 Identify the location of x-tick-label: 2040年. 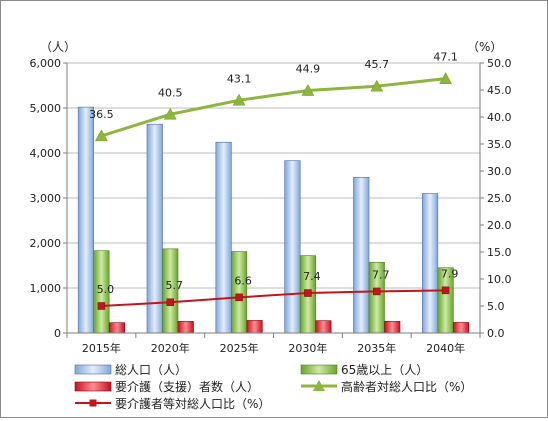
(445, 348).